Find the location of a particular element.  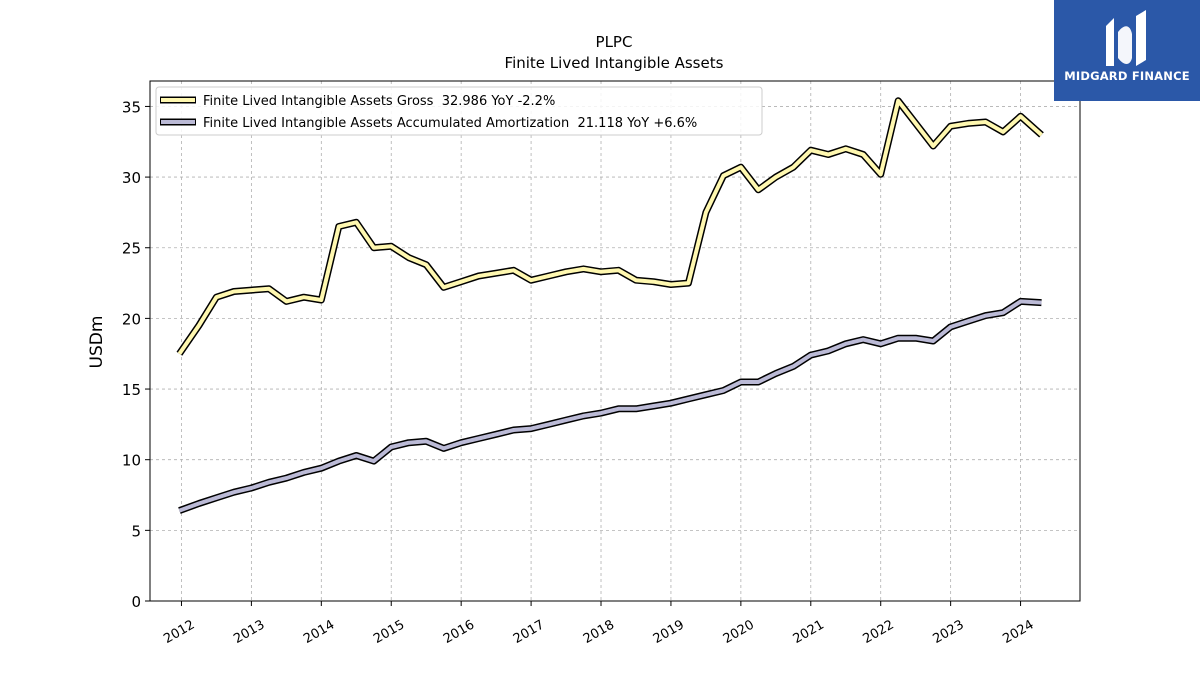

x-tick-label: 2018 is located at coordinates (599, 632).